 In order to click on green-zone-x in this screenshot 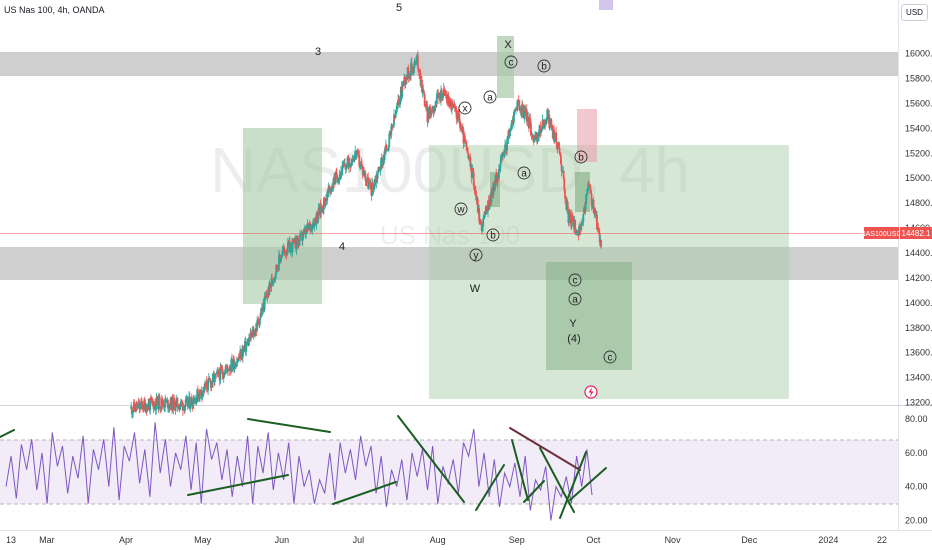, I will do `click(505, 67)`.